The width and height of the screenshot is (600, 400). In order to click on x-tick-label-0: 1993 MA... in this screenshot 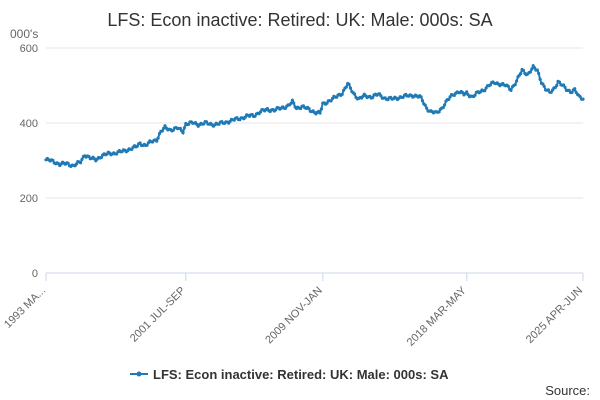, I will do `click(25, 308)`.